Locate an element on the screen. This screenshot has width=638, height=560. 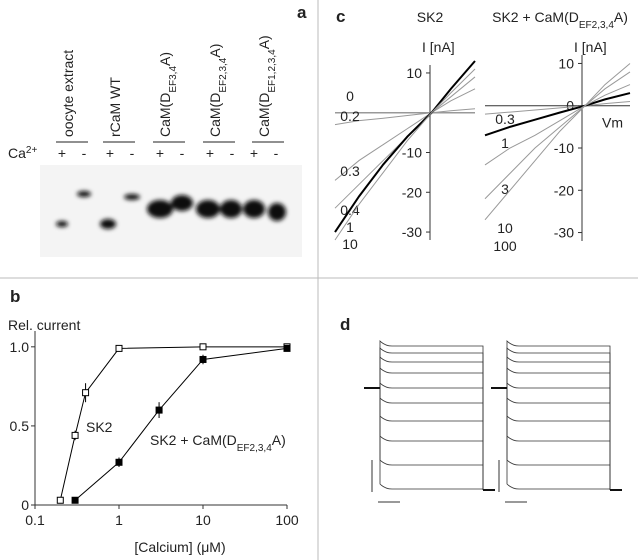
panel-label: b is located at coordinates (15, 296).